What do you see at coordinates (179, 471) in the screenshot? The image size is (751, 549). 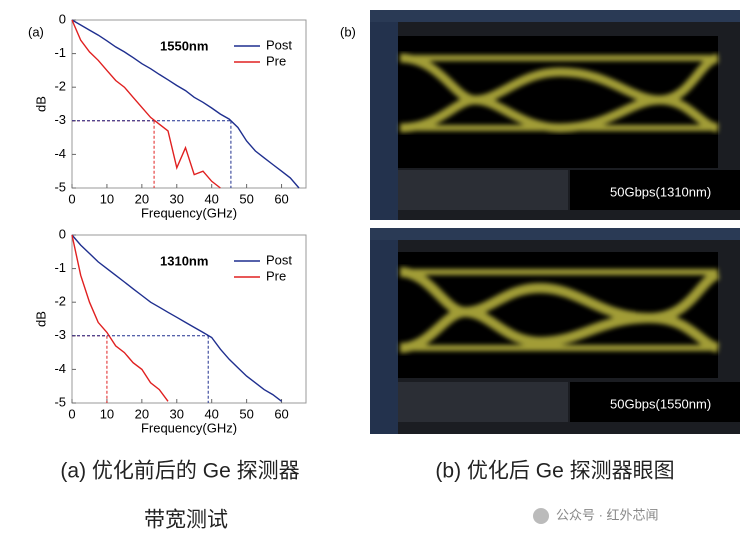 I see `caption: (a) 优化前后的 Ge 探测器` at bounding box center [179, 471].